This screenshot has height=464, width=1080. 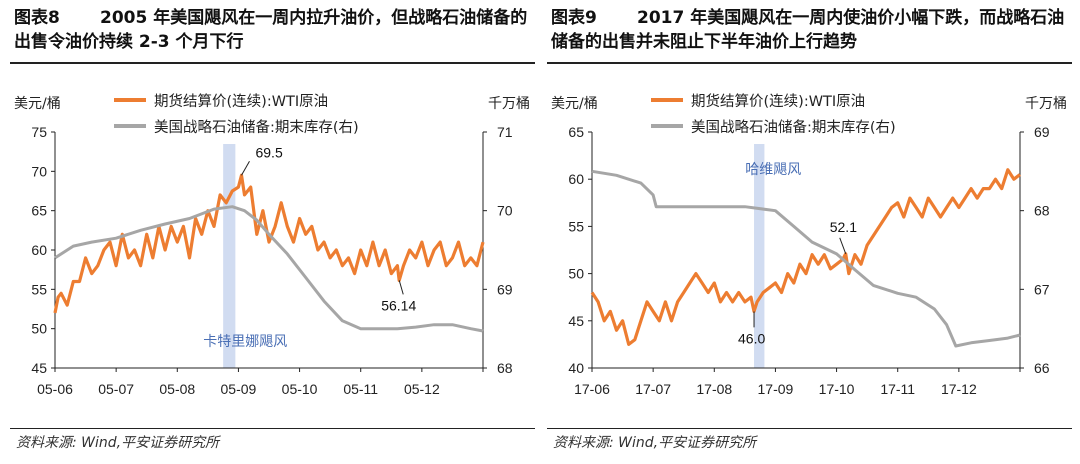 I want to click on right-tick-label: 70, so click(x=505, y=211).